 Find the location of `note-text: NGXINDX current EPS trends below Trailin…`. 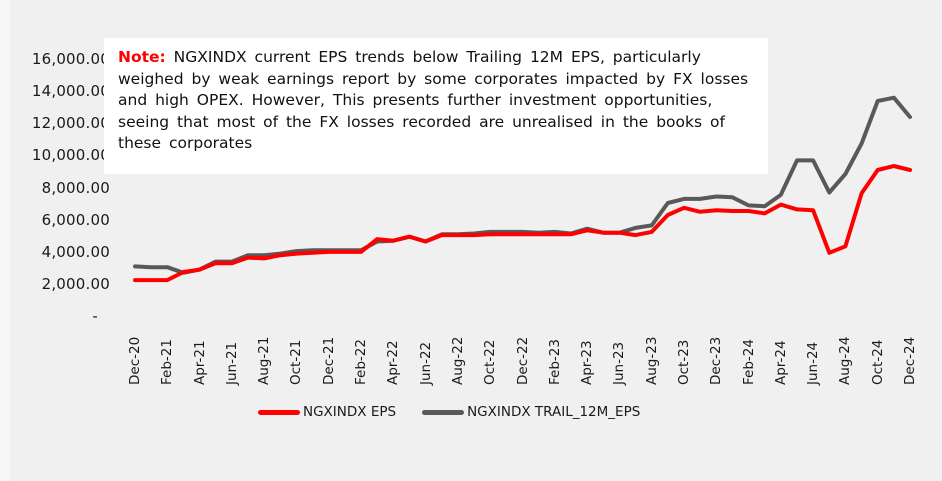

note-text: NGXINDX current EPS trends below Trailin… is located at coordinates (433, 100).